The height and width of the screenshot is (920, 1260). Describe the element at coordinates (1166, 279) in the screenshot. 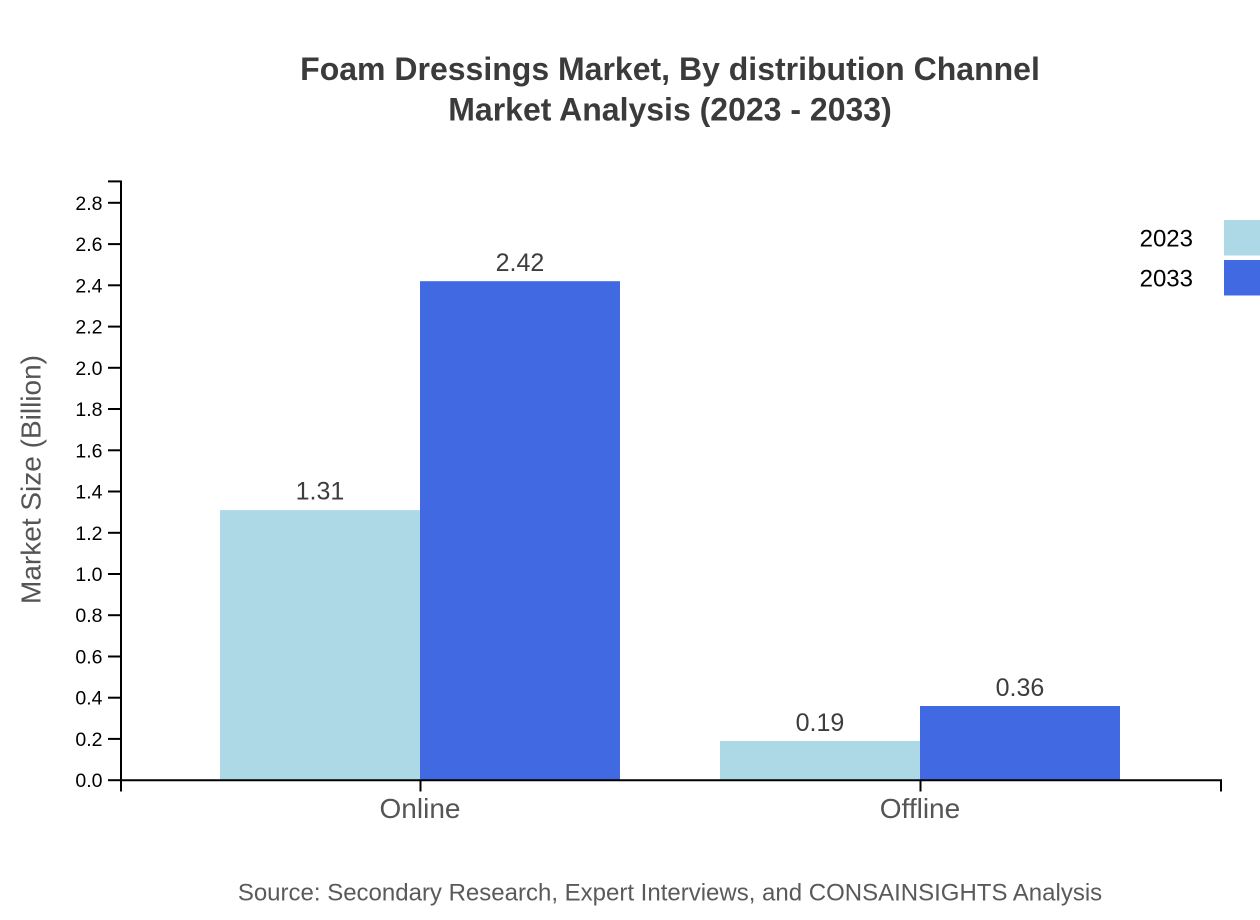

I see `svg-text: 2033` at that location.